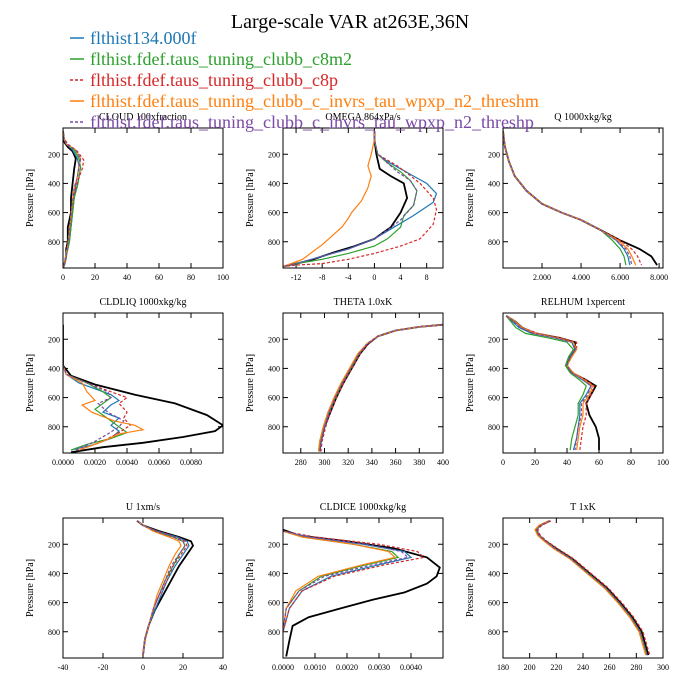 The width and height of the screenshot is (700, 700). I want to click on x-tick-label: 240, so click(583, 667).